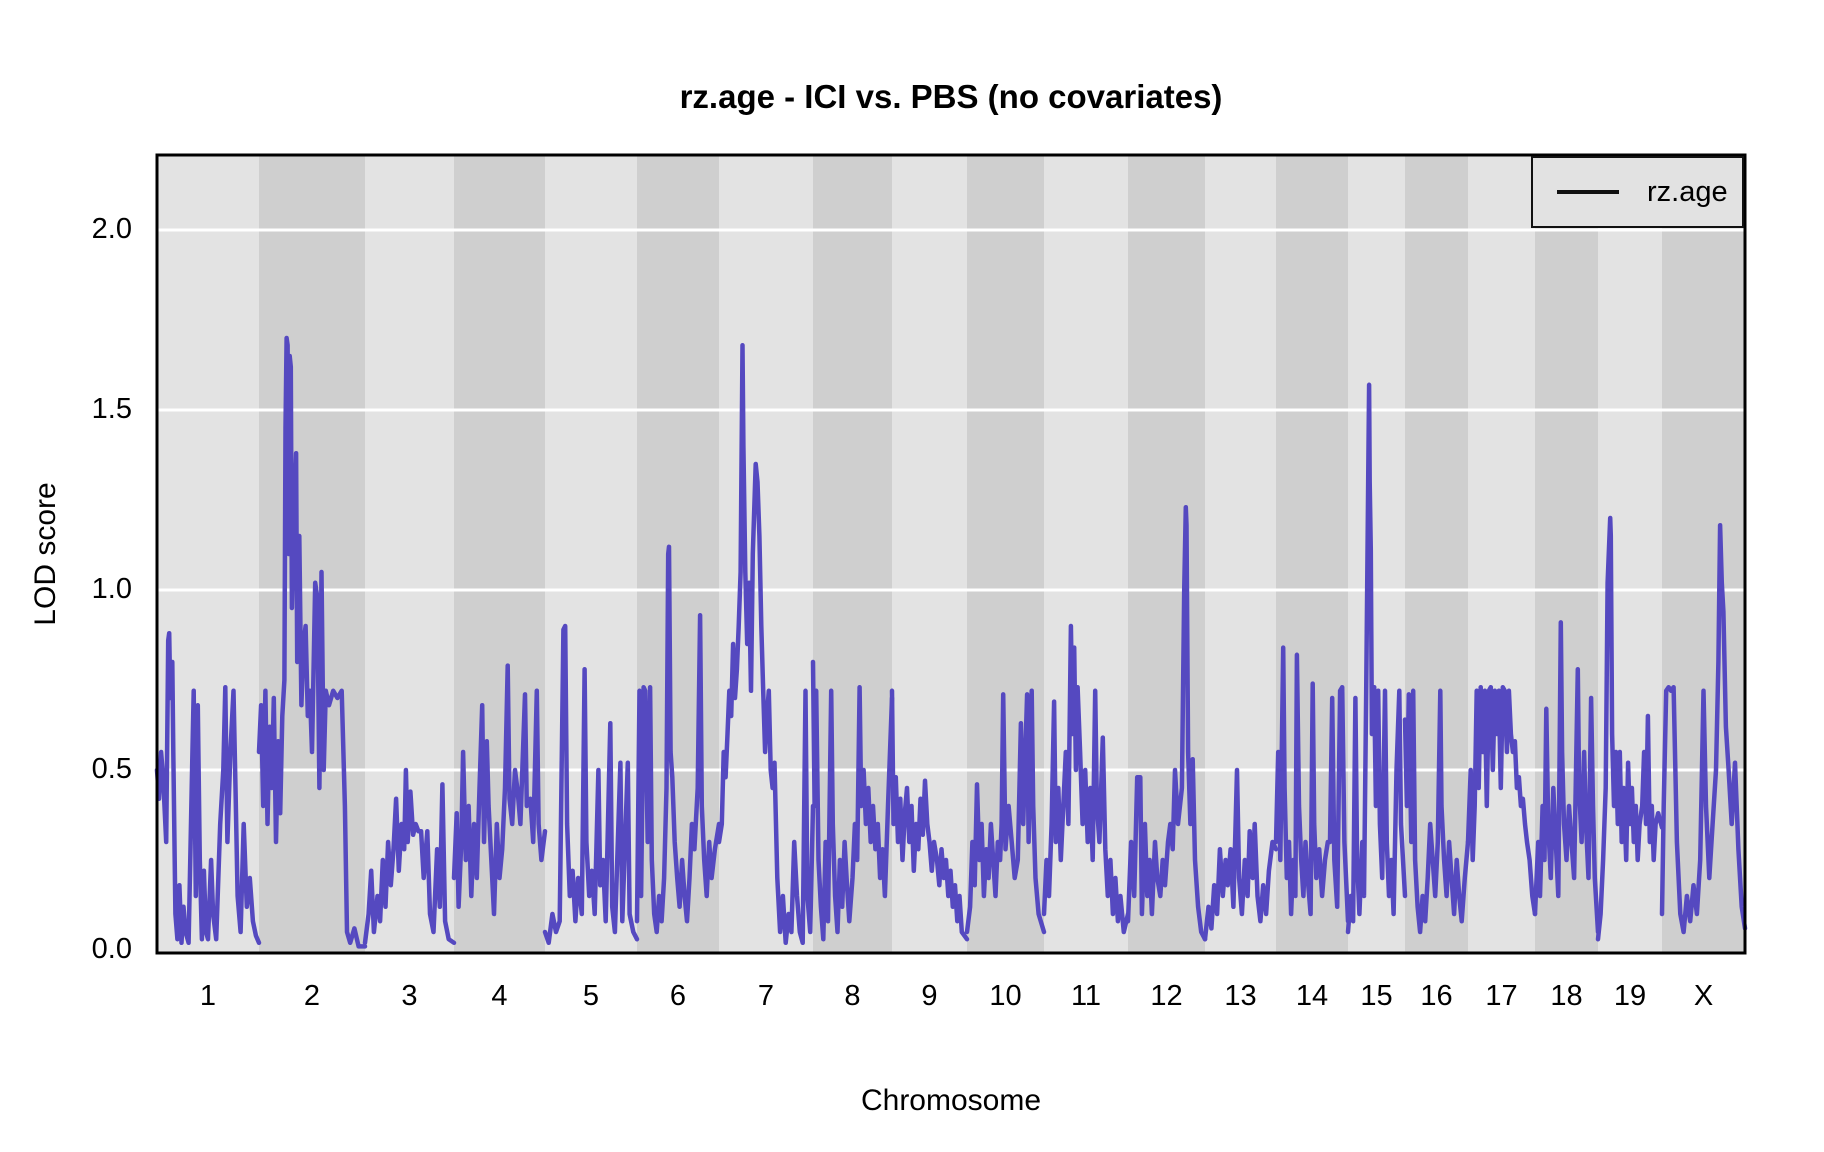 The width and height of the screenshot is (1824, 1152). What do you see at coordinates (951, 96) in the screenshot?
I see `chart-title: rz.age - ICI vs. PBS (no covariates)` at bounding box center [951, 96].